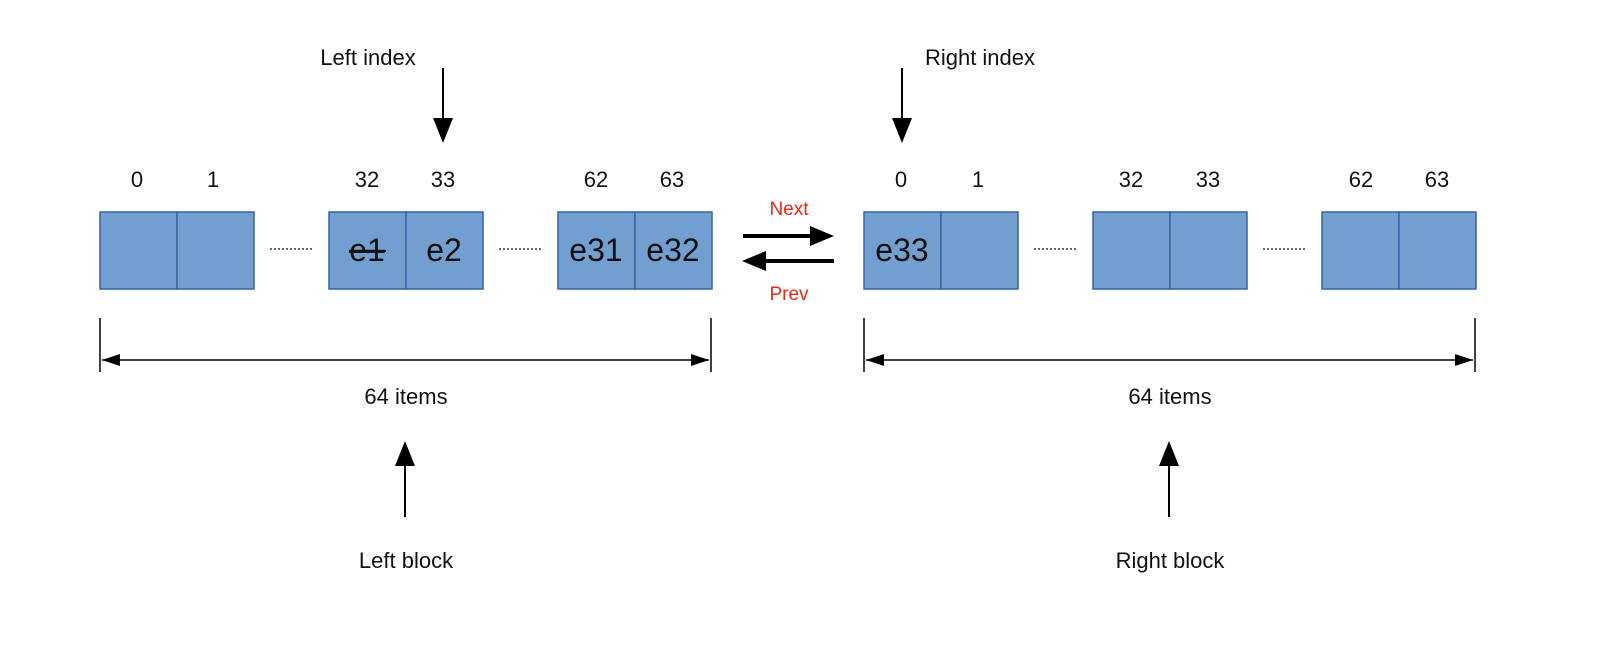 The width and height of the screenshot is (1622, 652). Describe the element at coordinates (443, 105) in the screenshot. I see `left-index-arrow` at that location.